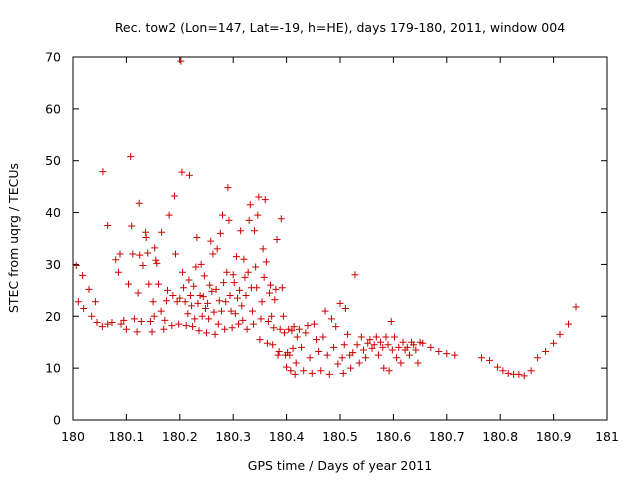  What do you see at coordinates (233, 436) in the screenshot?
I see `x-tick-label: 180.3` at bounding box center [233, 436].